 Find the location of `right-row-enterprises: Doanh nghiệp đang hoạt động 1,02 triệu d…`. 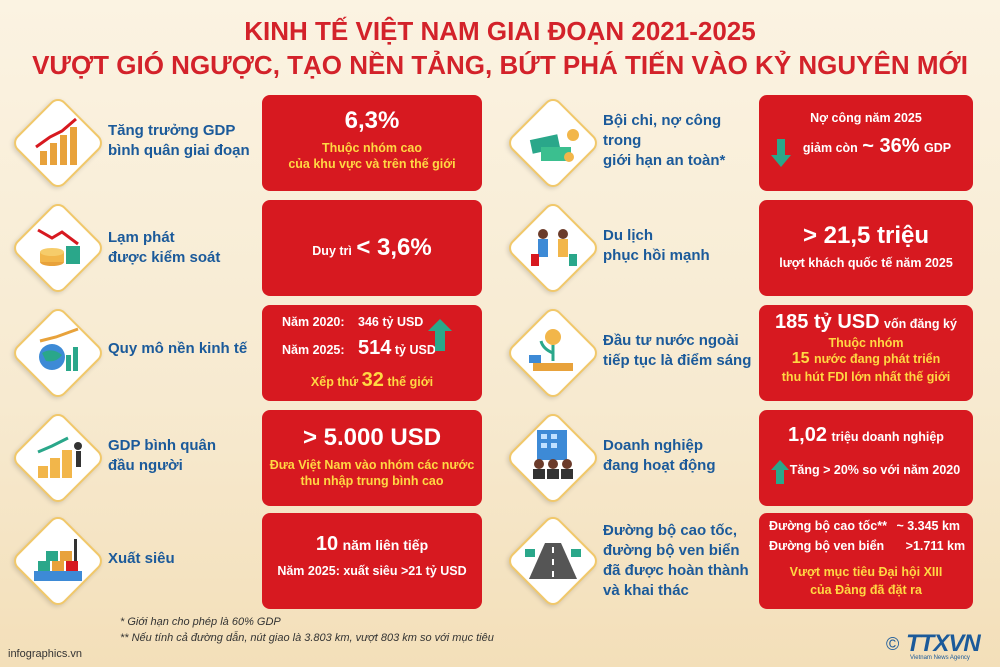

right-row-enterprises: Doanh nghiệp đang hoạt động 1,02 triệu d… is located at coordinates (747, 458).